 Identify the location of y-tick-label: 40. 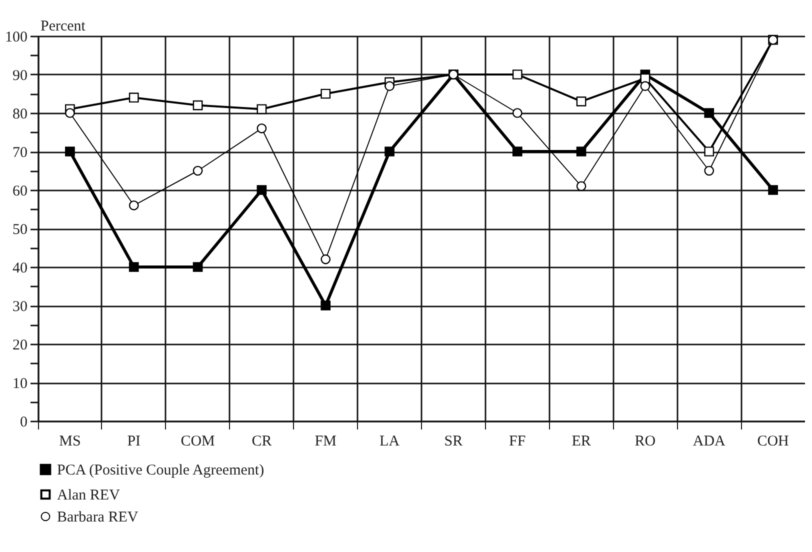
(20, 268).